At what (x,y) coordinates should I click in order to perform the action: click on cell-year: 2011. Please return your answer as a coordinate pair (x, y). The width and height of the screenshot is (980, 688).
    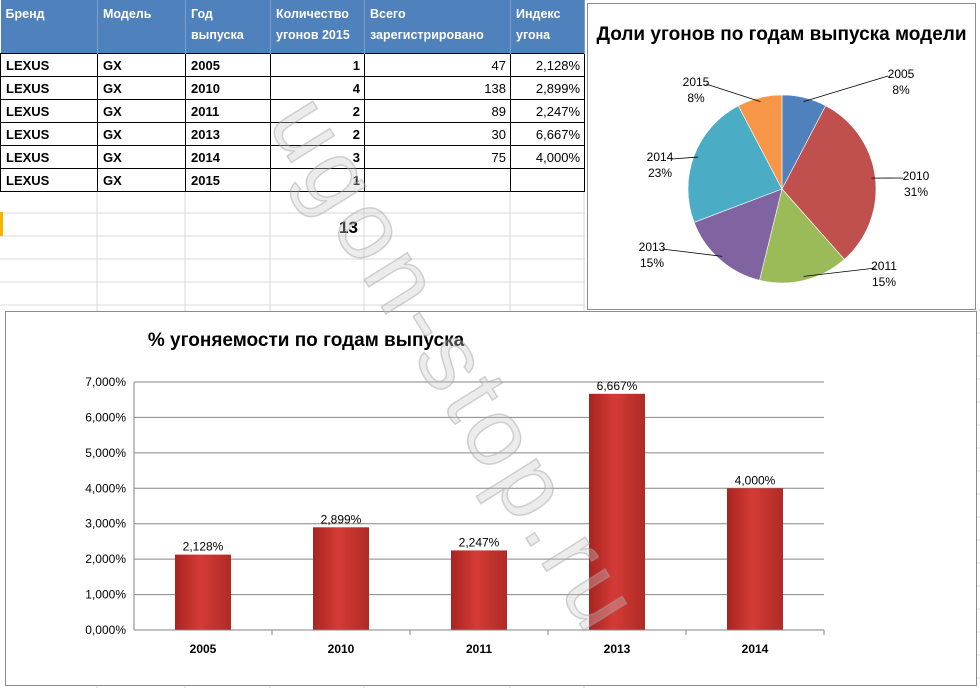
    Looking at the image, I should click on (228, 111).